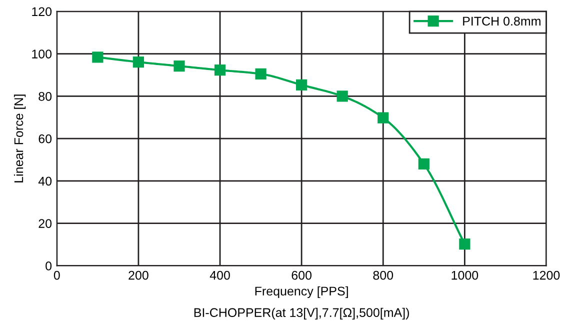  What do you see at coordinates (20, 138) in the screenshot?
I see `y-axis-title: Linear Force [N]` at bounding box center [20, 138].